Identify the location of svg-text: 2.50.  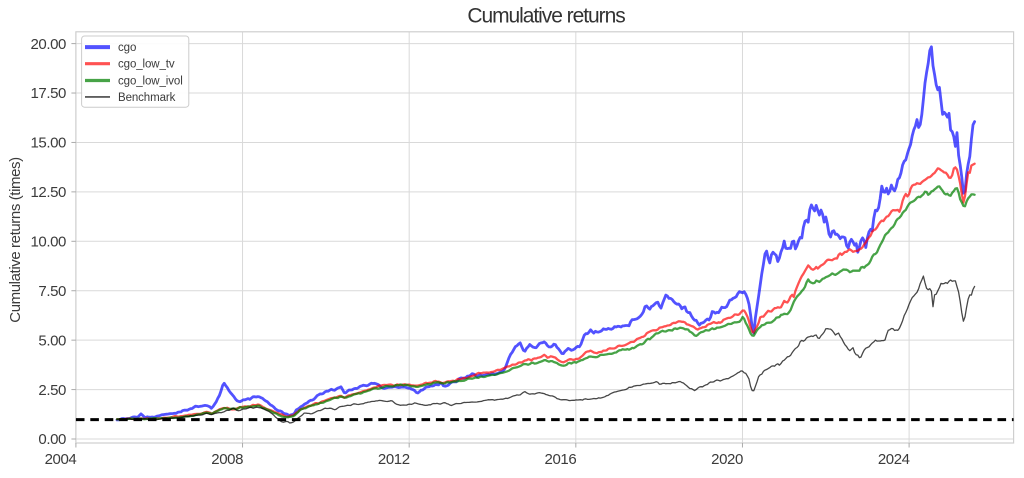
(52, 390).